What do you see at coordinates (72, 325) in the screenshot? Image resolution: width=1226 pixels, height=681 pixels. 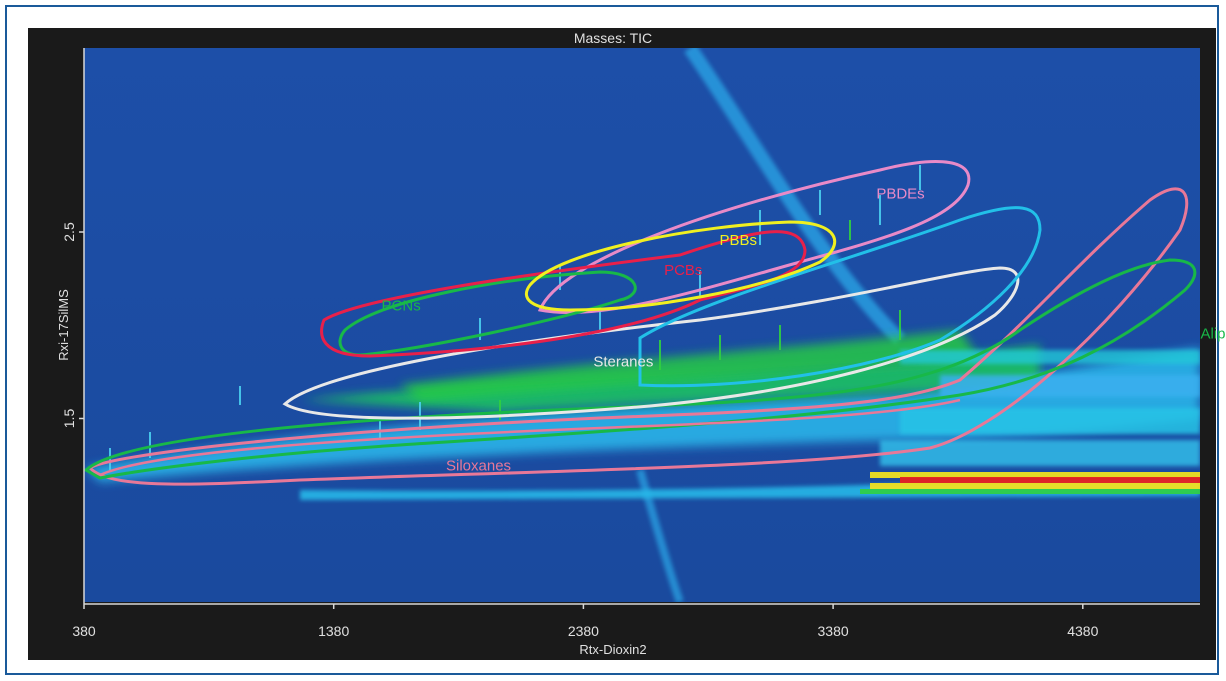 I see `y-axis-ticks: 1.5 2.5` at bounding box center [72, 325].